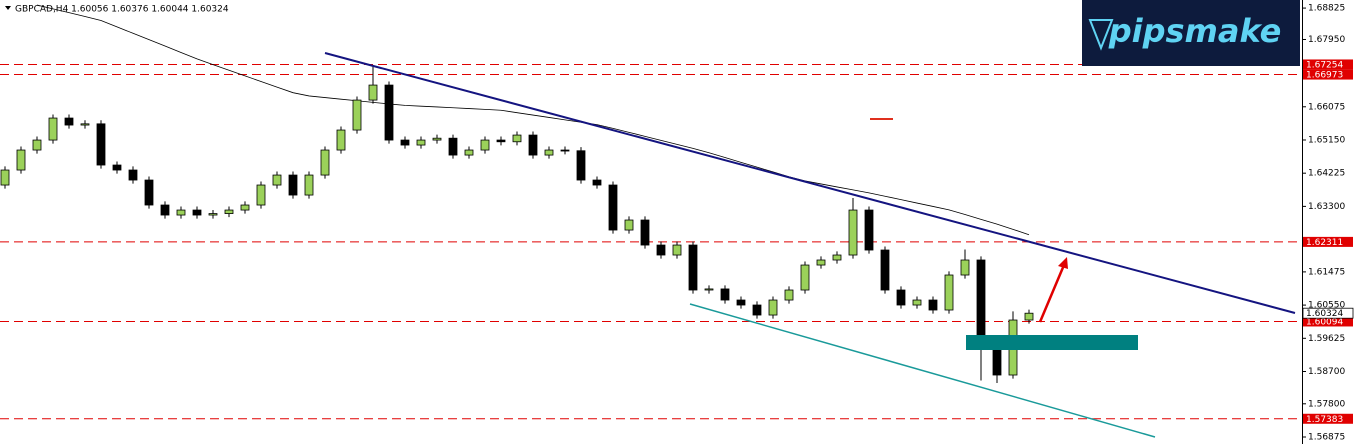 Image resolution: width=1354 pixels, height=444 pixels. I want to click on y-tick-label: 1.56875, so click(1326, 438).